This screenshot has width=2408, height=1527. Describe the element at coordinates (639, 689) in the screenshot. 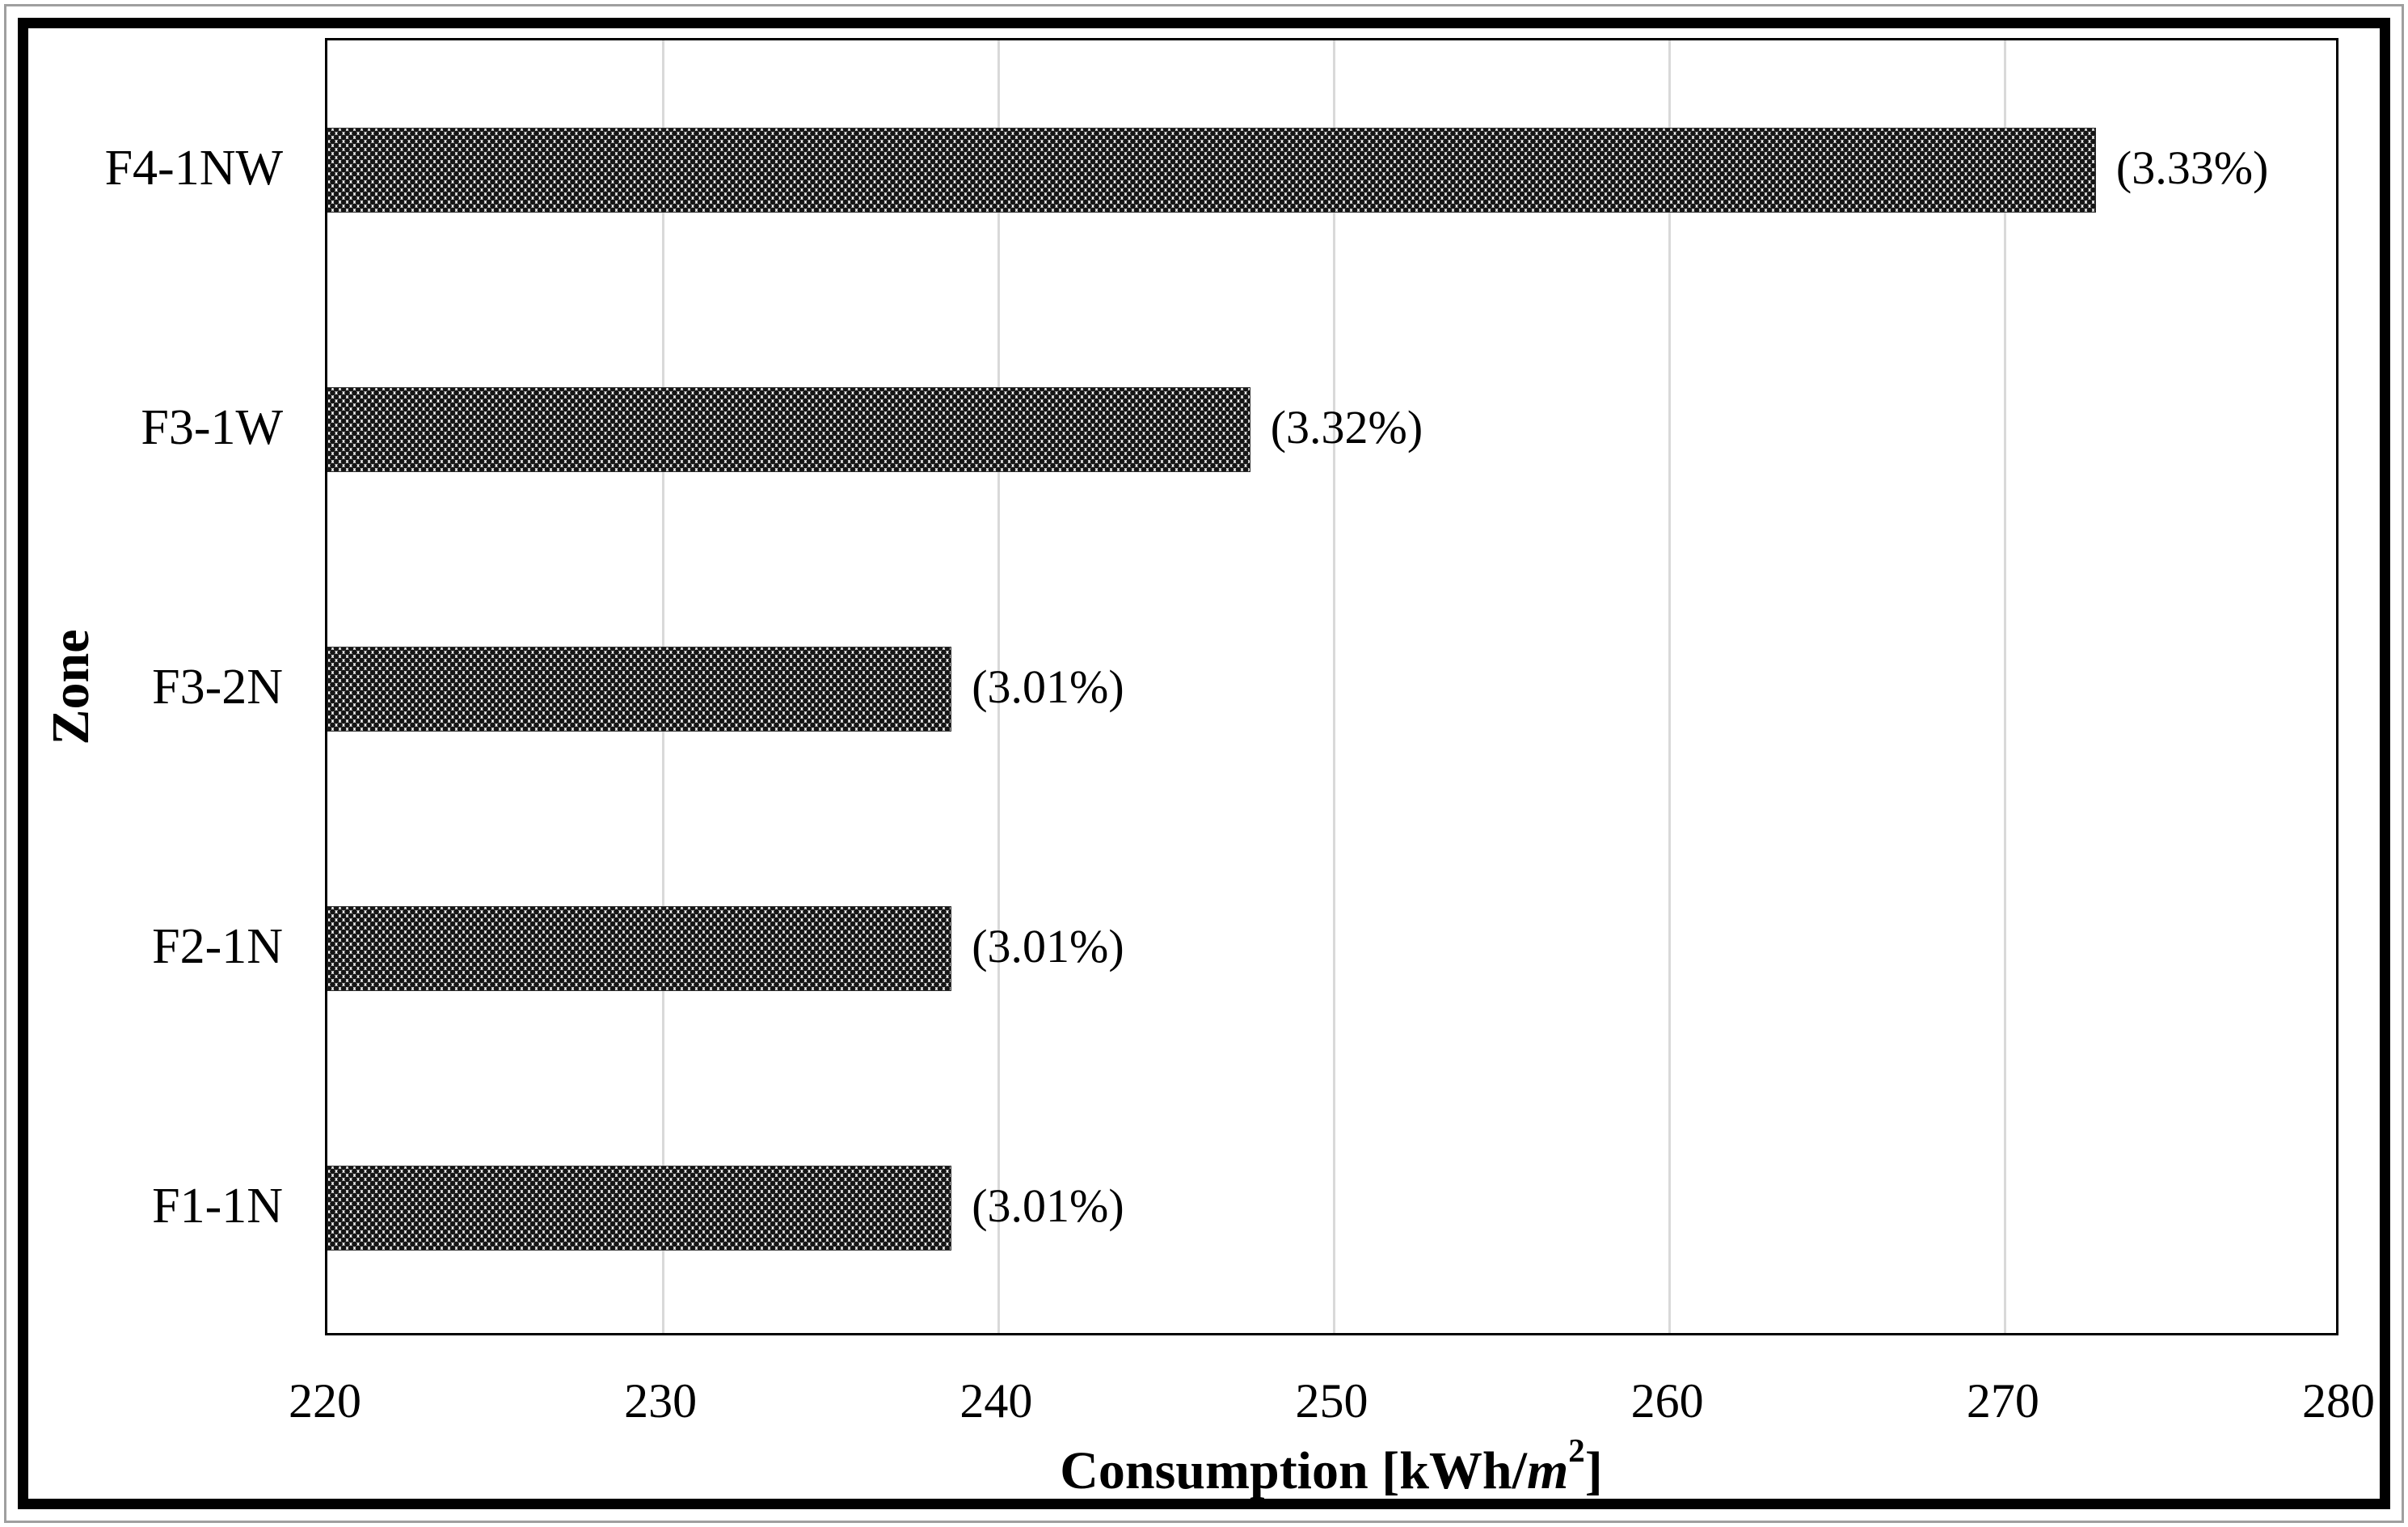

I see `bar-F3-2N` at that location.